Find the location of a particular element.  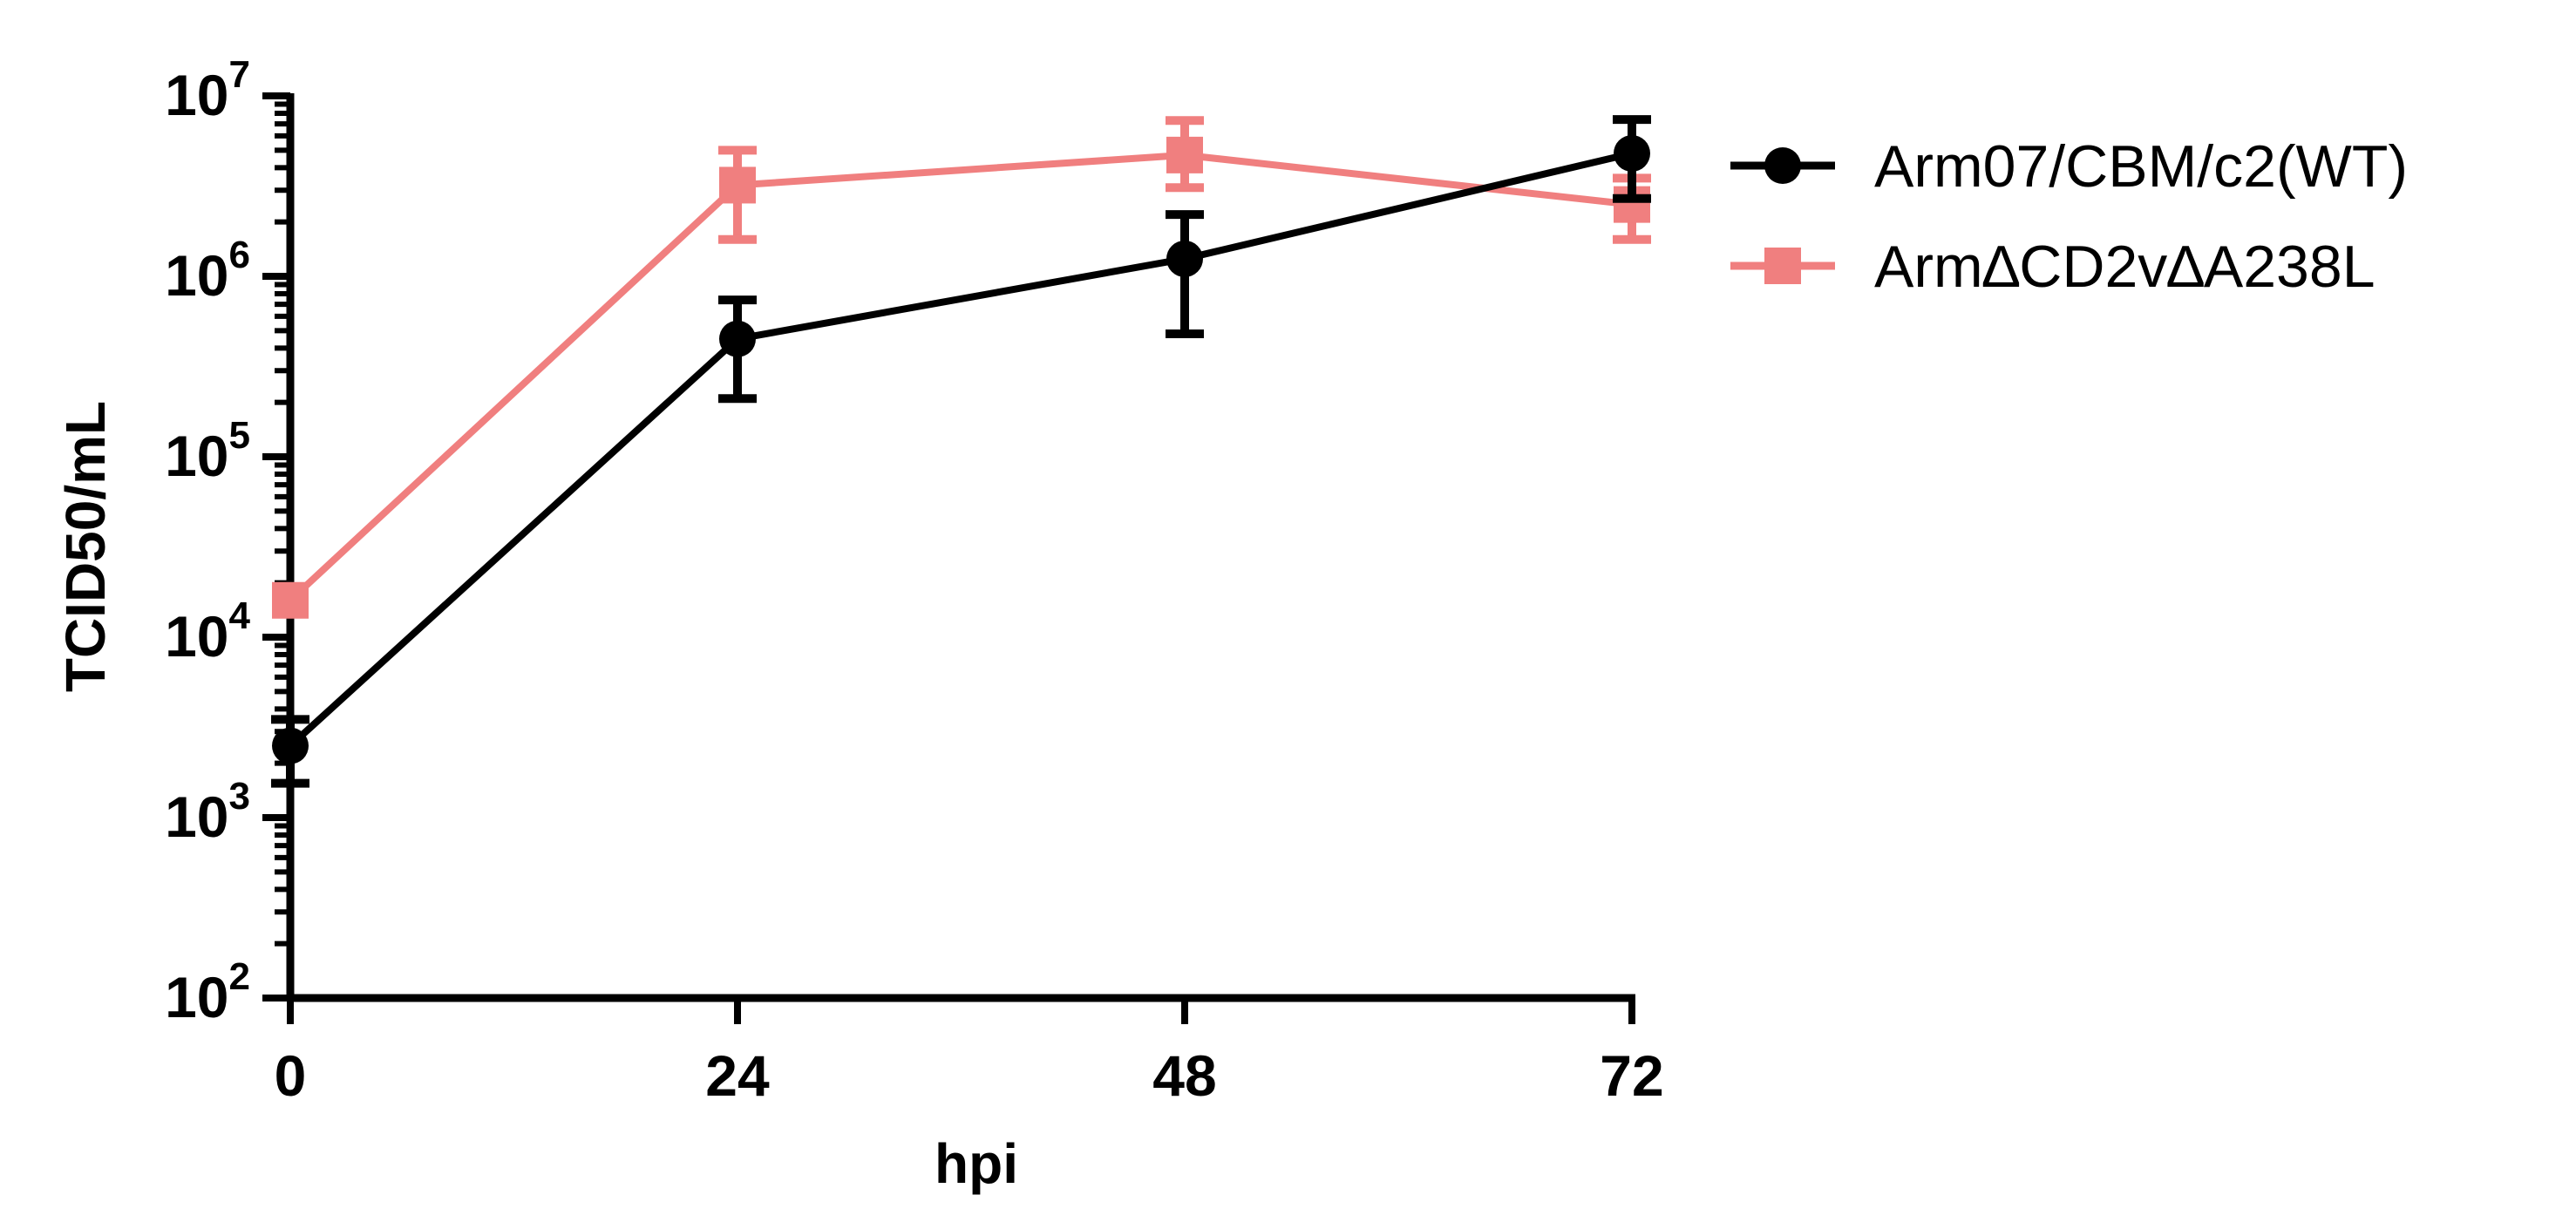

legend-item-1: Arm07/CBM/c2(WT) is located at coordinates (2069, 166).